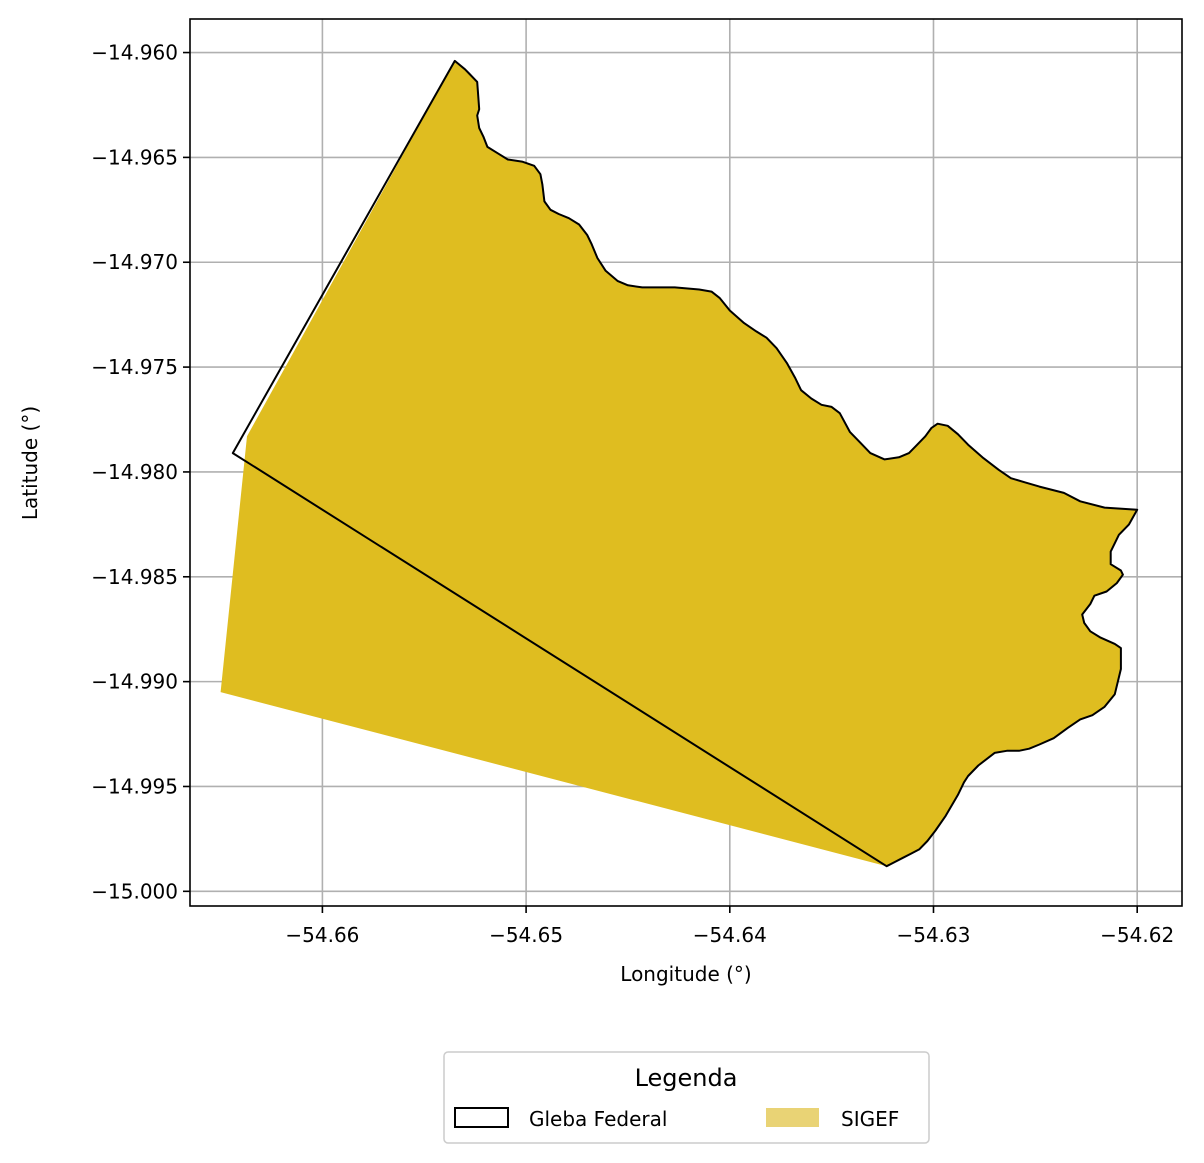  I want to click on y-tick-label-8: −15.000, so click(134, 891).